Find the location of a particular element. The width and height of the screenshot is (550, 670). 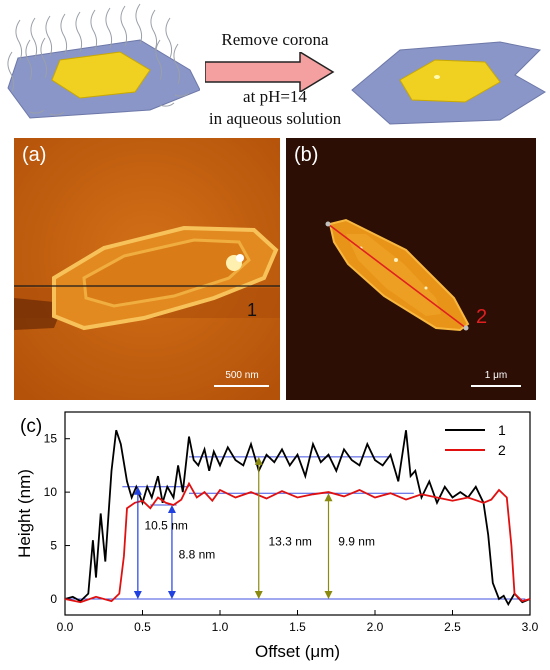

y-tick-label: 10 is located at coordinates (51, 492).